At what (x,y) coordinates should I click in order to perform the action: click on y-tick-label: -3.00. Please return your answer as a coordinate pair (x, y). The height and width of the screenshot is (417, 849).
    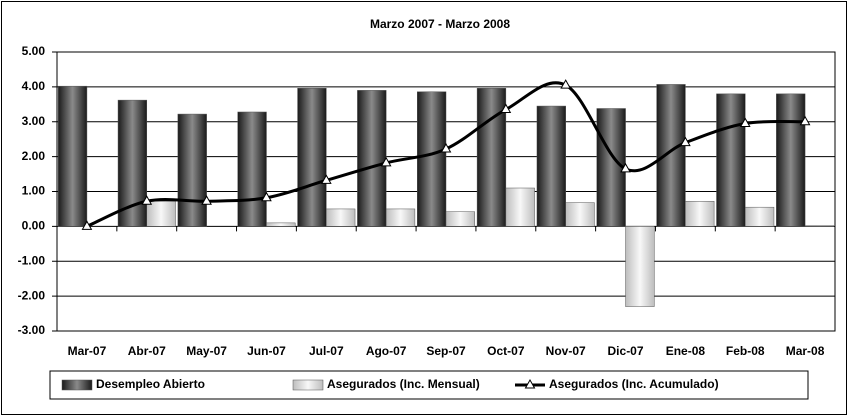
    Looking at the image, I should click on (32, 330).